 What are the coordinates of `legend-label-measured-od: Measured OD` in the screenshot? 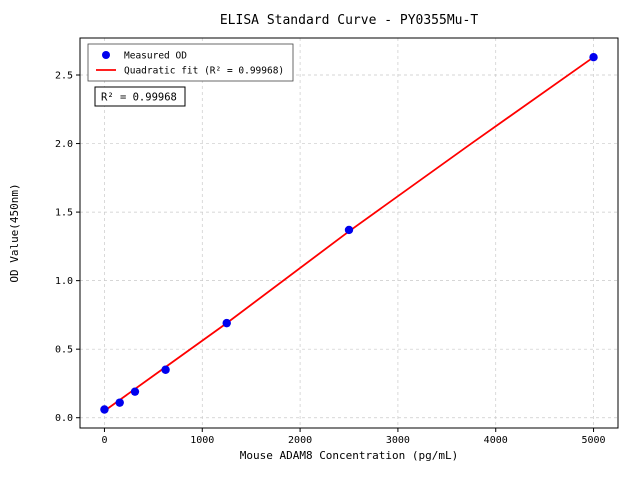 It's located at (155, 56).